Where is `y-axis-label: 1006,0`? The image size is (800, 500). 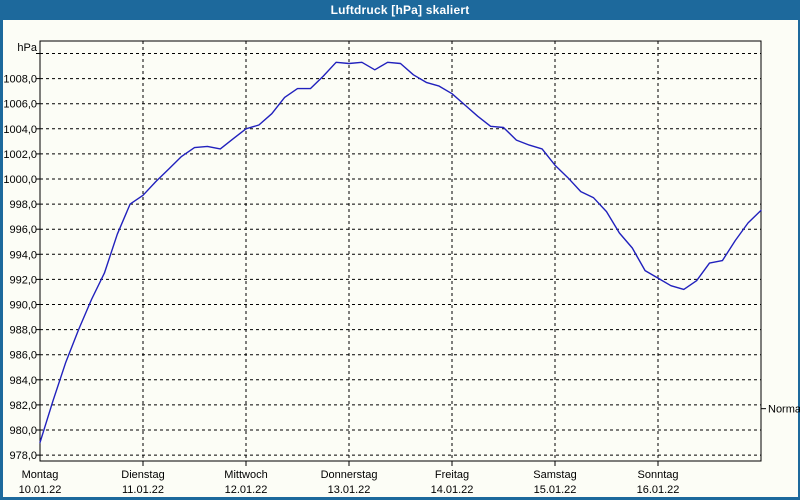
y-axis-label: 1006,0 is located at coordinates (20, 105).